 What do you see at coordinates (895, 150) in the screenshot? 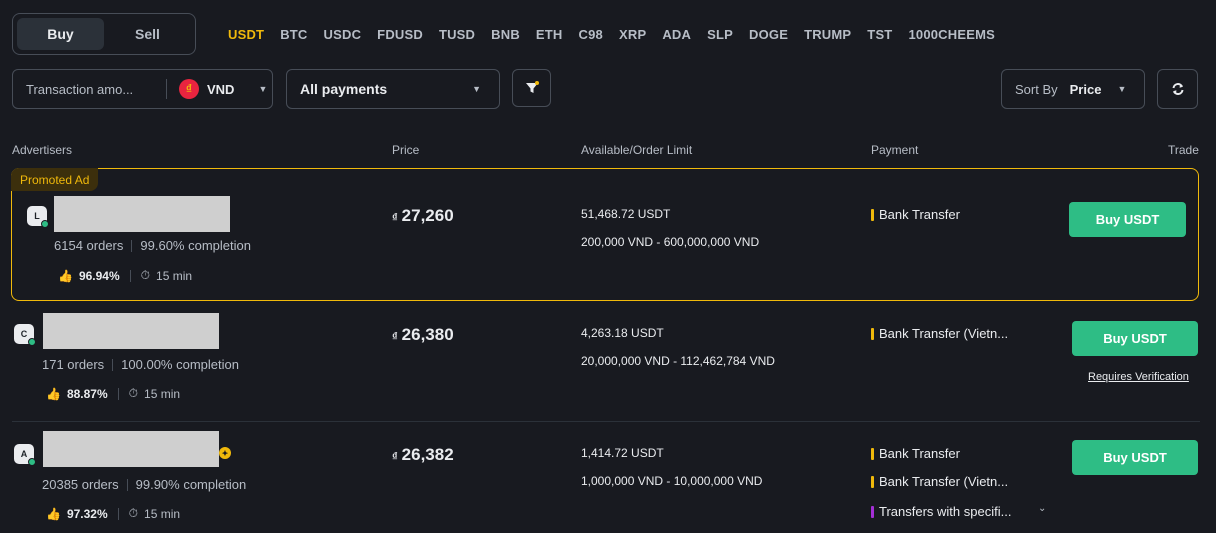
I see `header-payment: Payment` at bounding box center [895, 150].